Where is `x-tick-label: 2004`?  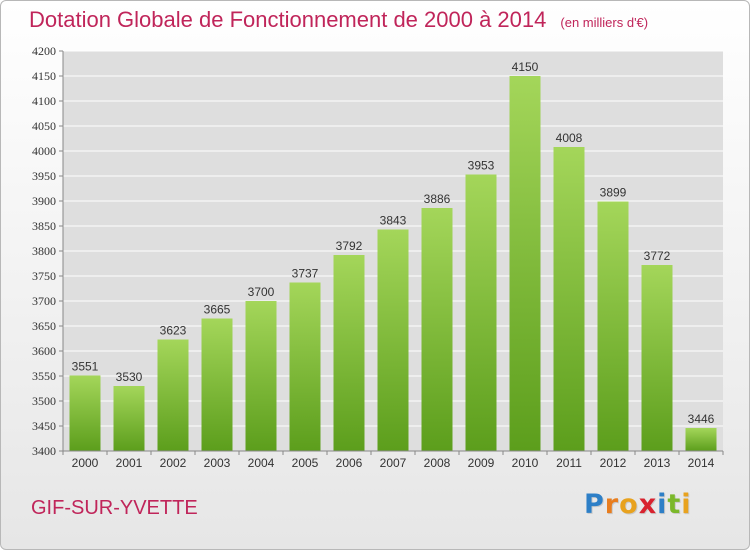
x-tick-label: 2004 is located at coordinates (261, 463).